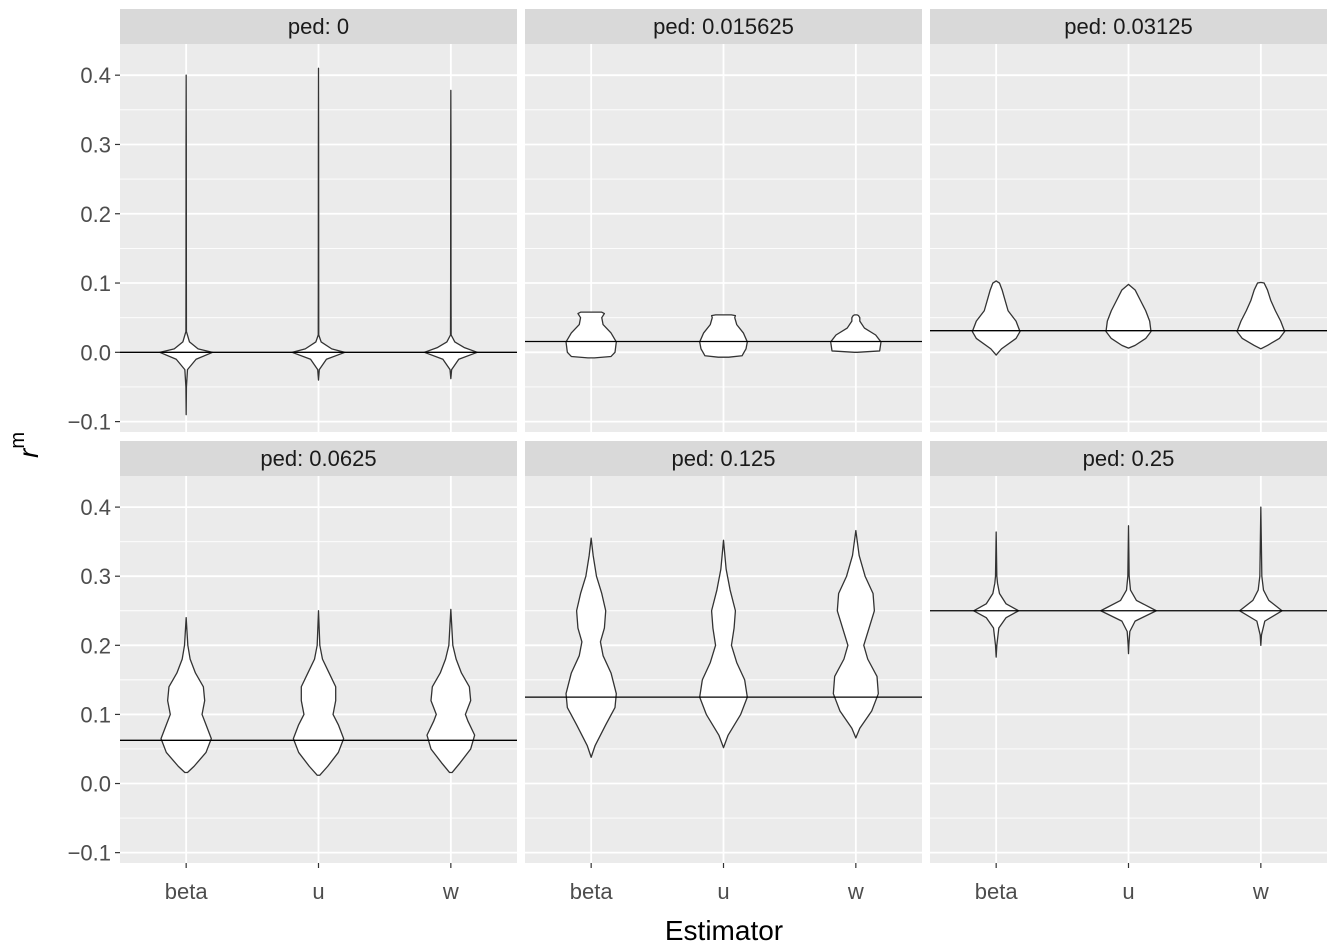 This screenshot has height=946, width=1328. I want to click on x-axis-title: Estimator, so click(724, 930).